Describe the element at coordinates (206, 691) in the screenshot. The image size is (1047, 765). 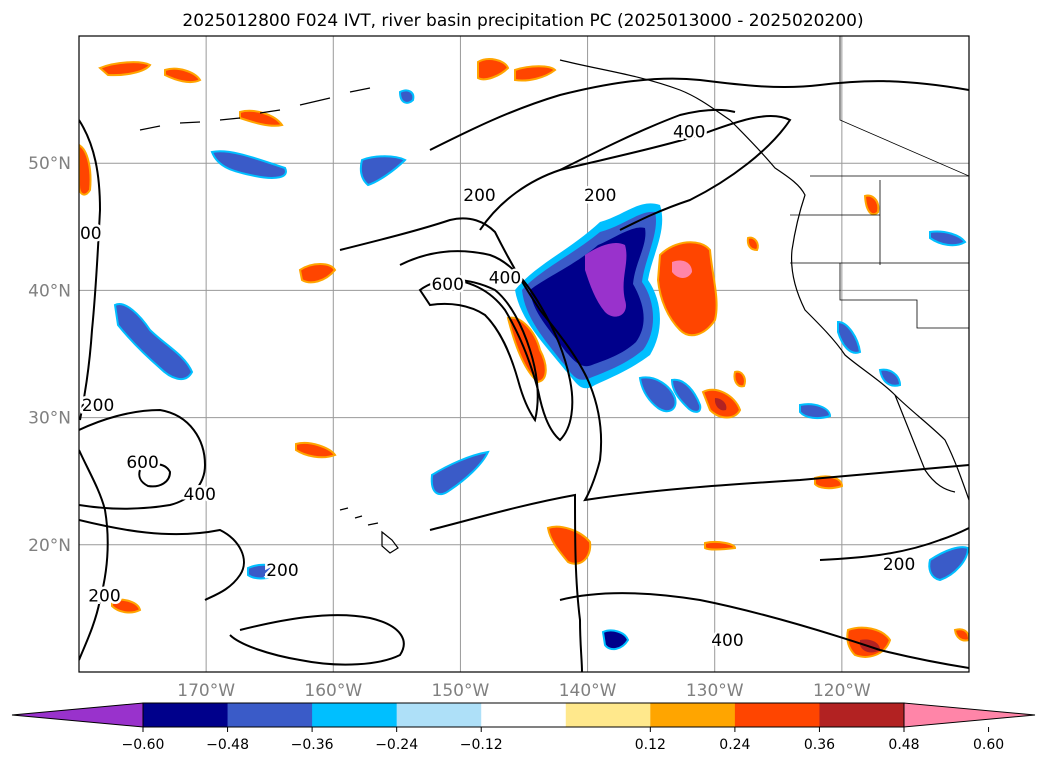
I see `longitude-label: 170°W` at that location.